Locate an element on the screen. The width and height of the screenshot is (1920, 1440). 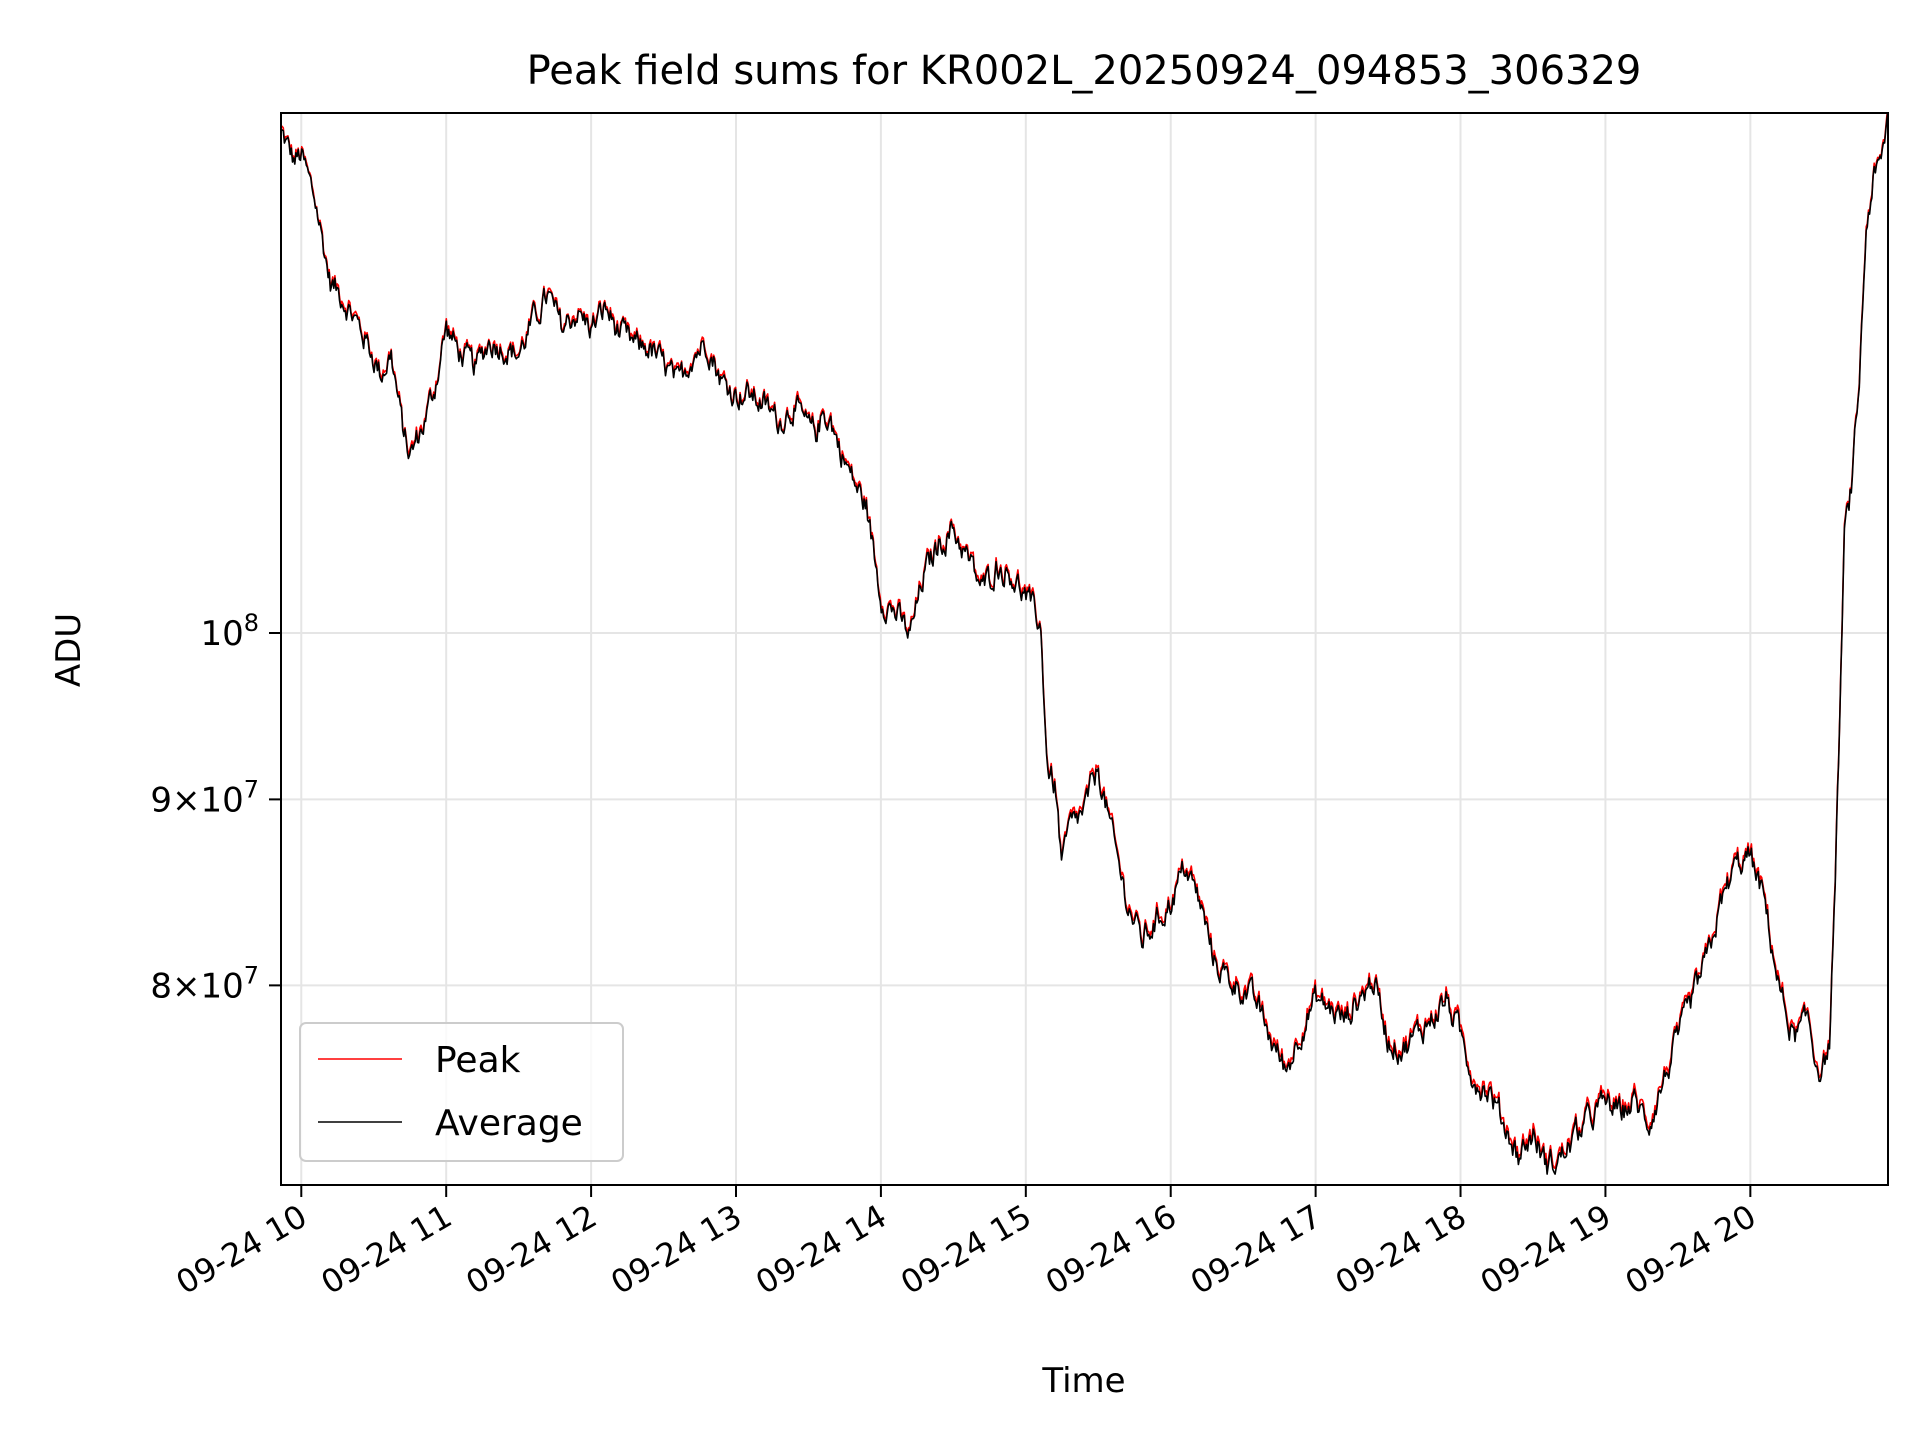
y-axis-label: ADU is located at coordinates (69, 650).